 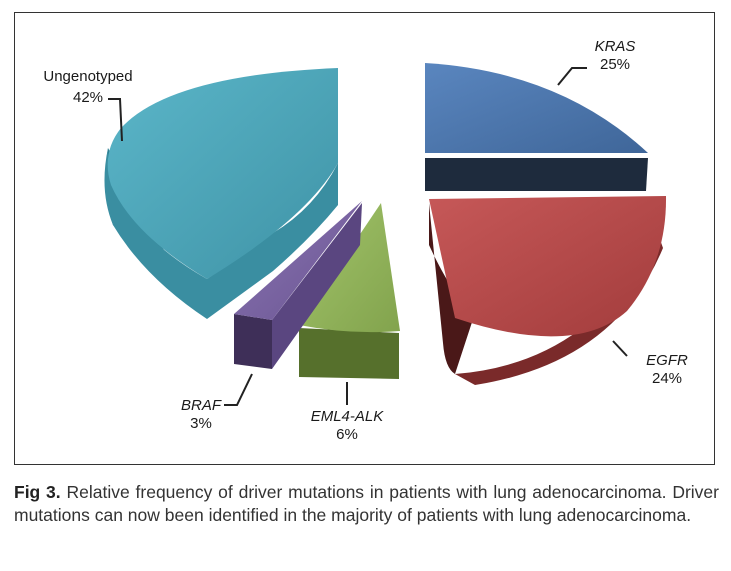 I want to click on slice-egfr-top, so click(x=548, y=266).